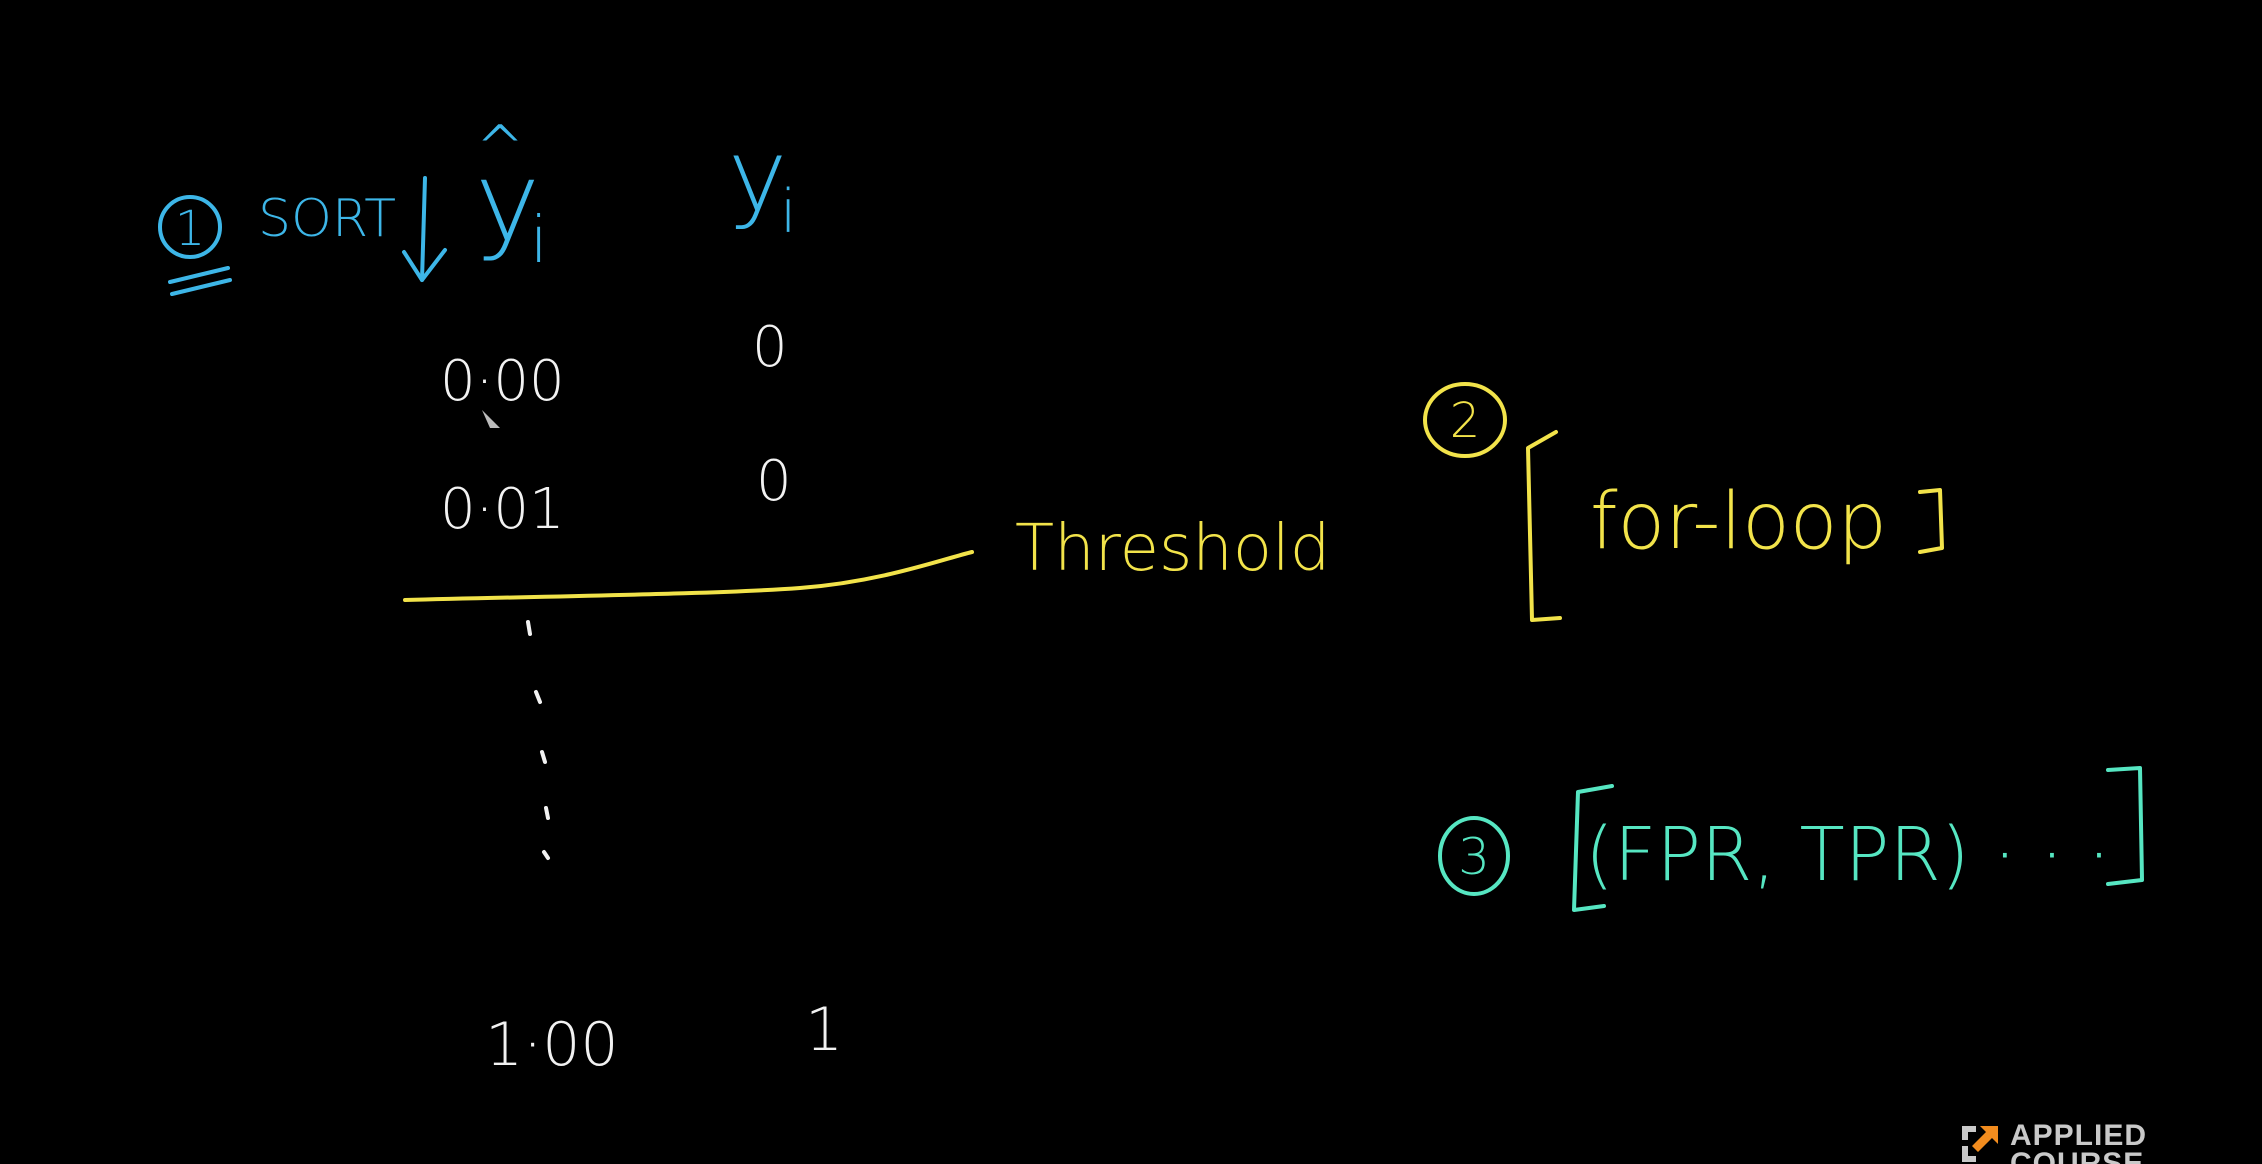  I want to click on score-table: 0·00 0 0·01 0 1·00 1, so click(641, 697).